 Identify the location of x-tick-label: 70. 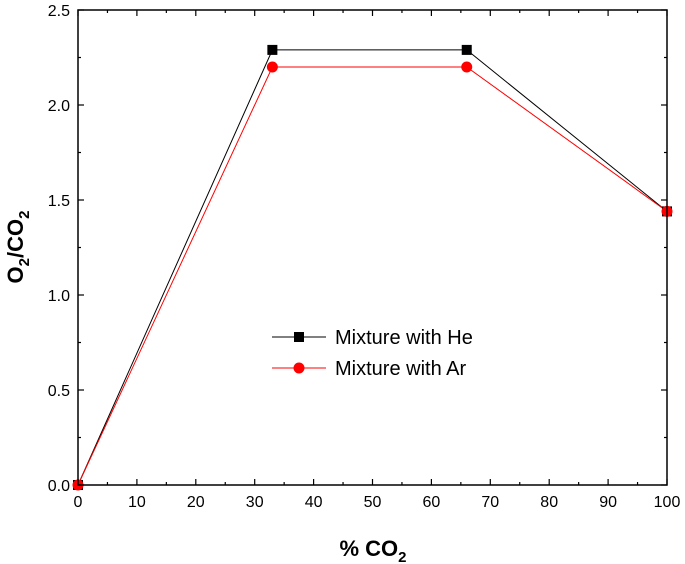
(490, 502).